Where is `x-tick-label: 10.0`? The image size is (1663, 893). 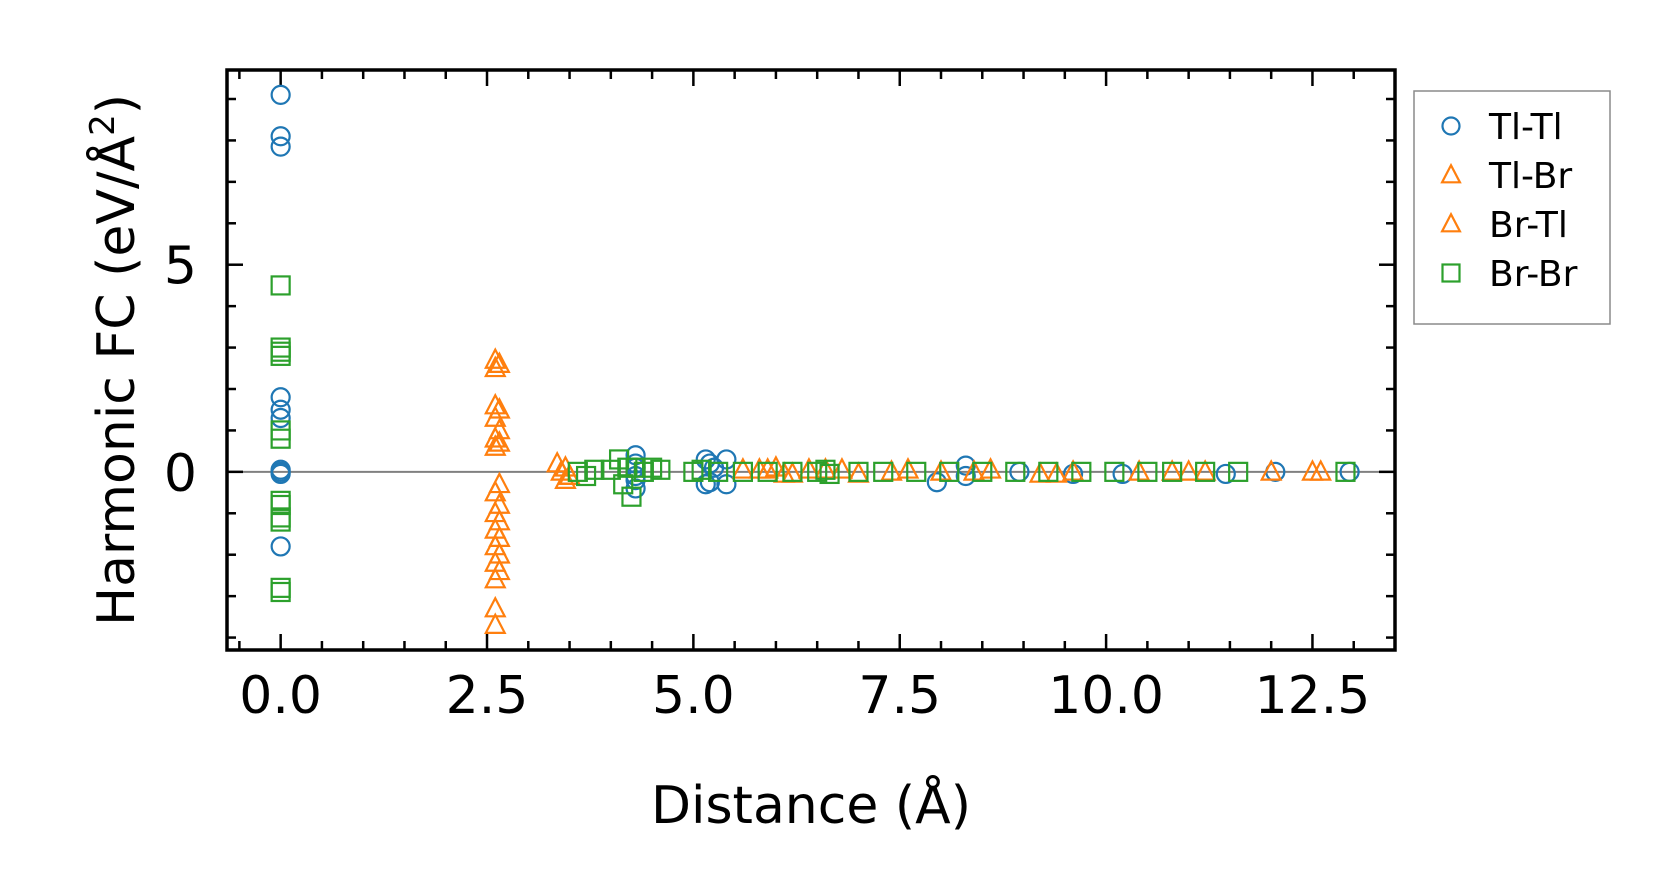
x-tick-label: 10.0 is located at coordinates (1106, 696).